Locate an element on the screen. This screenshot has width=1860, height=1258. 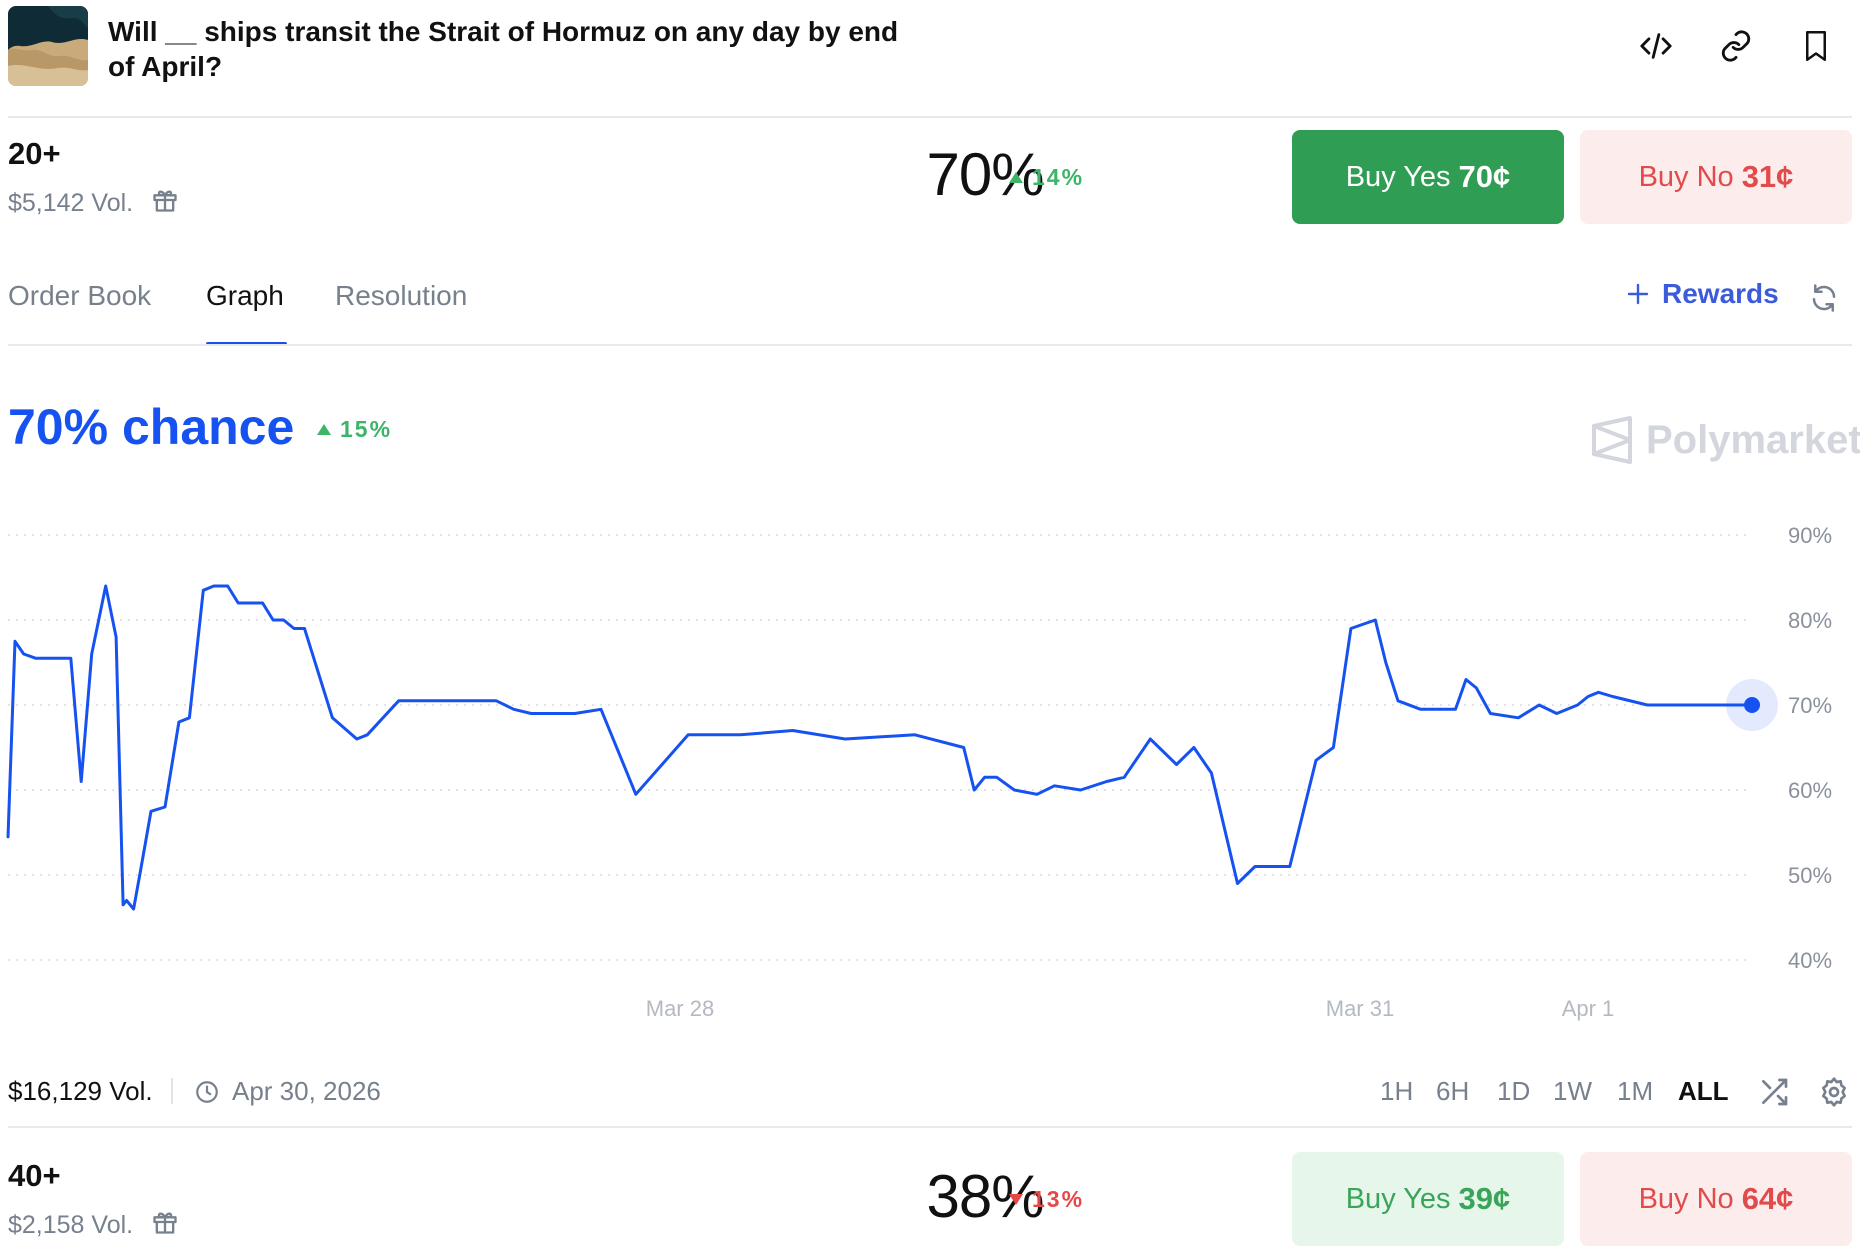
range-6h: 6H is located at coordinates (1453, 1091).